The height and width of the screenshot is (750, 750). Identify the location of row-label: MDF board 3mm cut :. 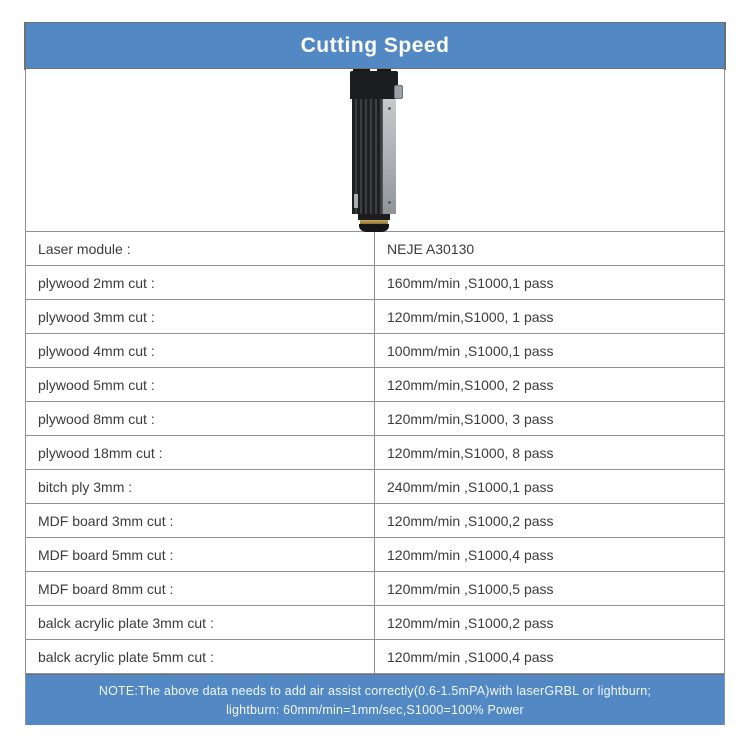
(200, 520).